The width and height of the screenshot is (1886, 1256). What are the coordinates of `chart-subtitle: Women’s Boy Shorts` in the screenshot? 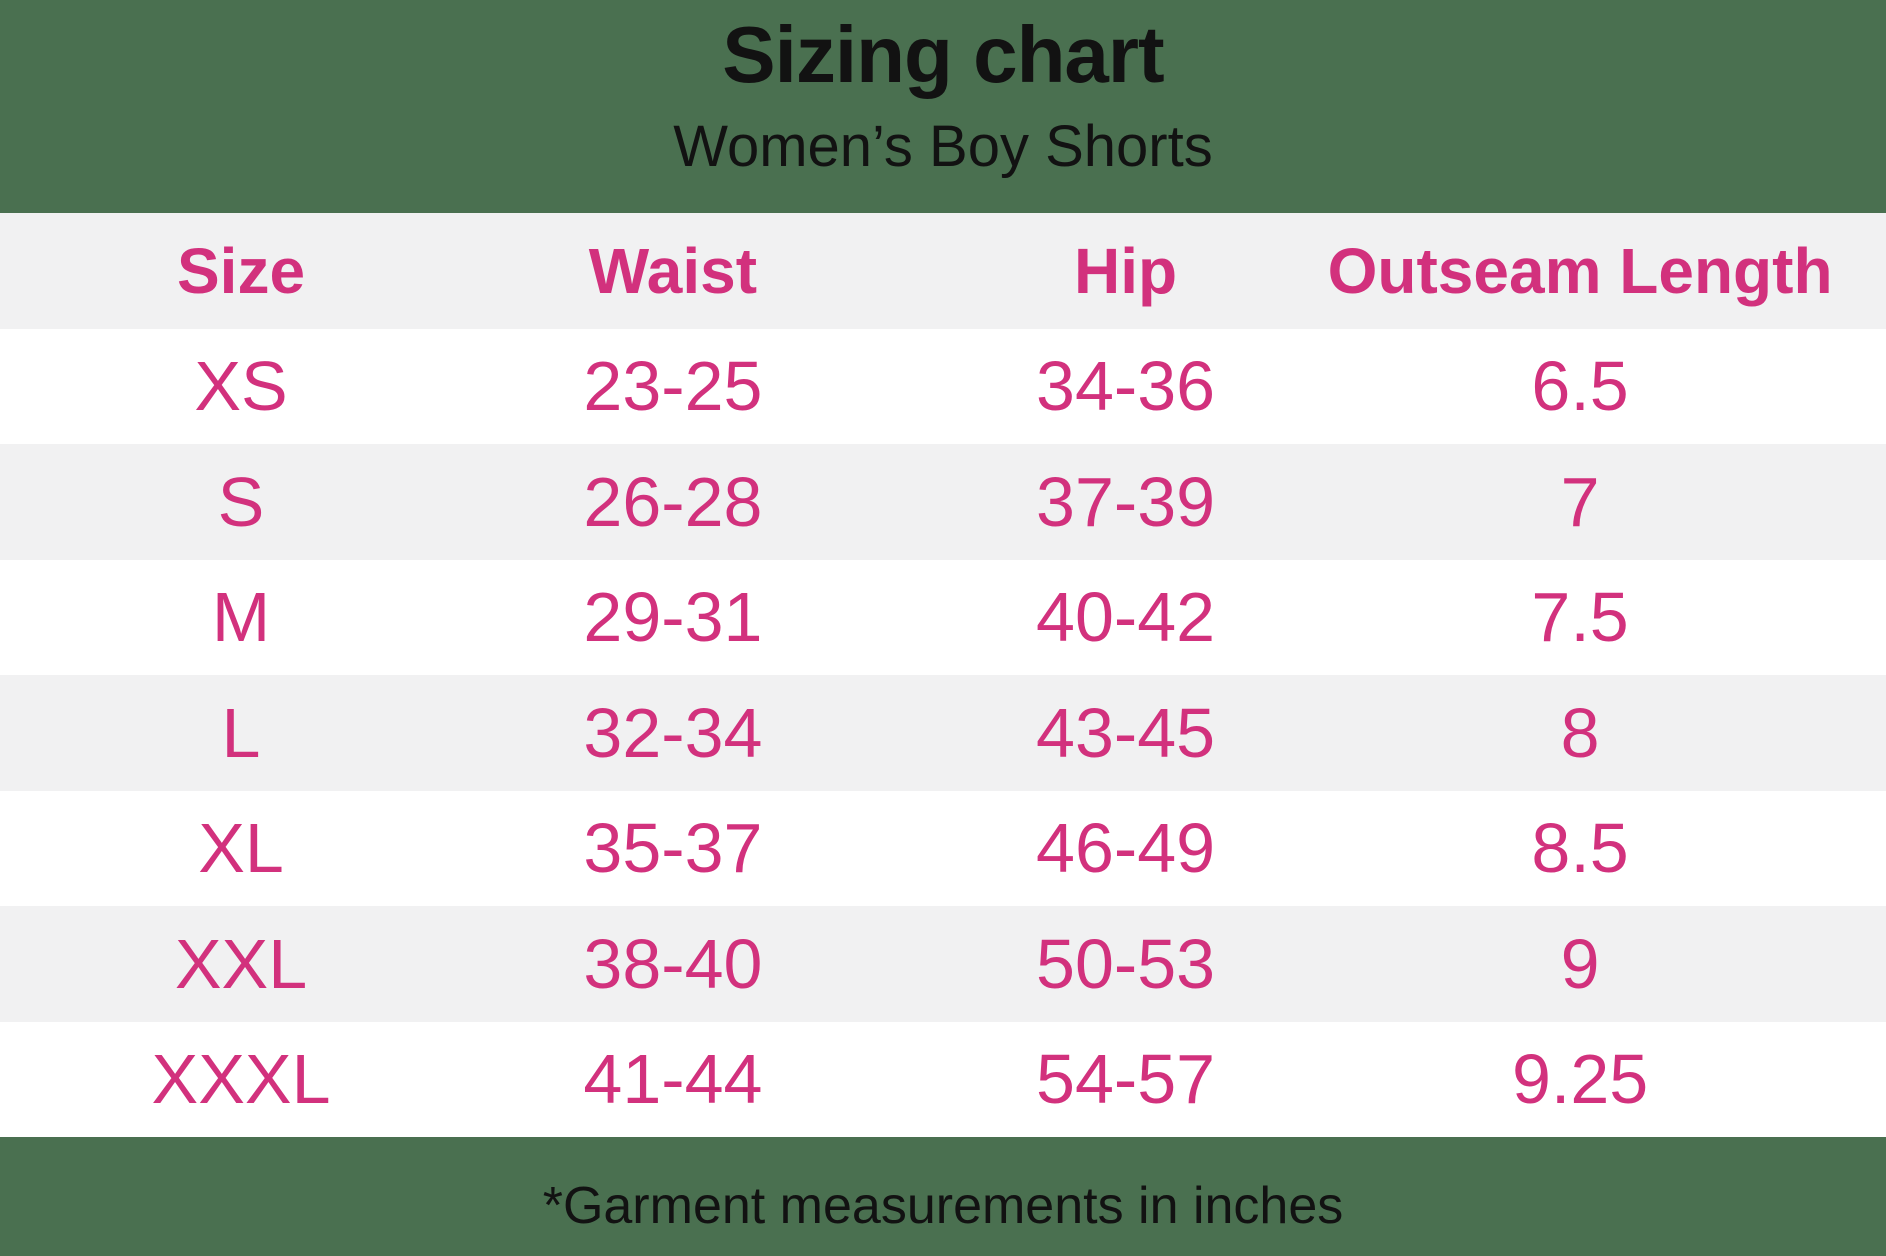 It's located at (943, 146).